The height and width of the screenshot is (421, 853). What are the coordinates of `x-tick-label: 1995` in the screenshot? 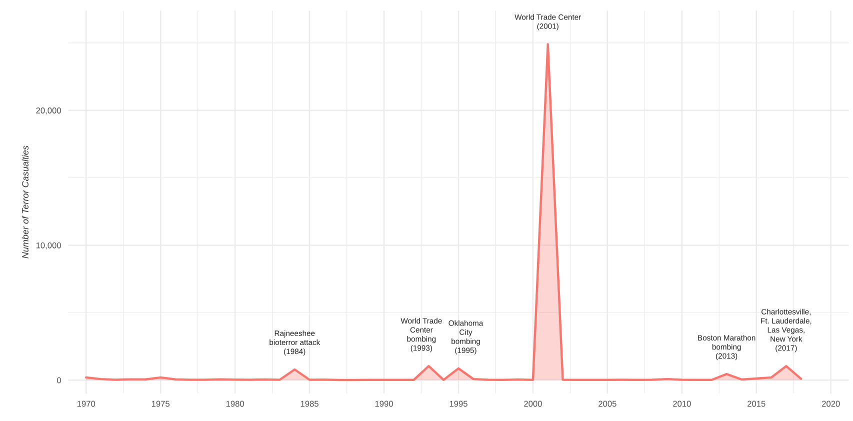 It's located at (459, 403).